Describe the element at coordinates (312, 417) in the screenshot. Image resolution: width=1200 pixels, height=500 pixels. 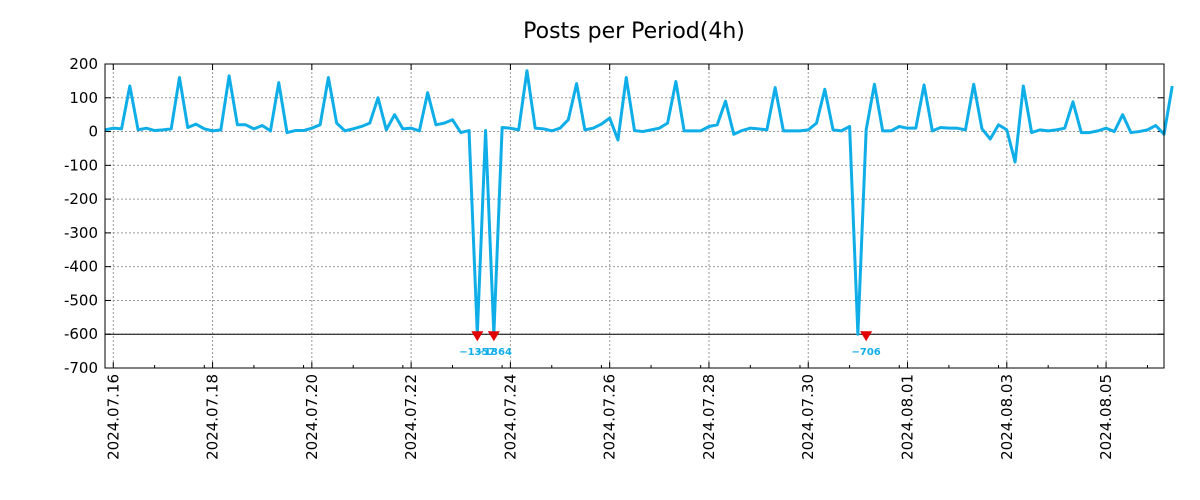
I see `x-tick-label: 2024.07.20` at that location.